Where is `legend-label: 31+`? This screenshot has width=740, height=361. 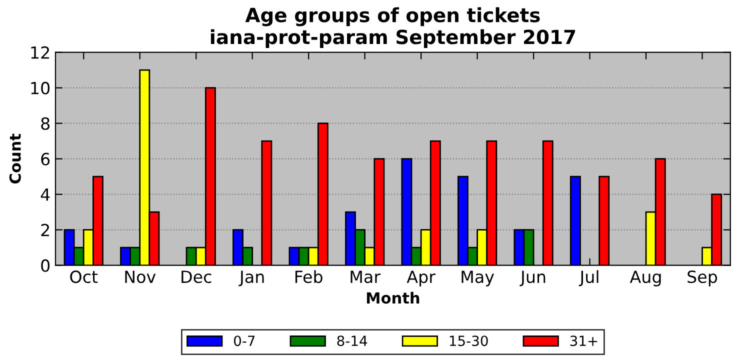
legend-label: 31+ is located at coordinates (584, 341).